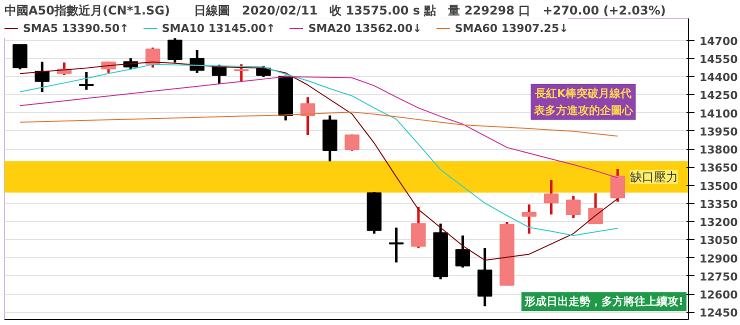 The height and width of the screenshot is (325, 740). What do you see at coordinates (719, 186) in the screenshot?
I see `y-tick-label: 13500` at bounding box center [719, 186].